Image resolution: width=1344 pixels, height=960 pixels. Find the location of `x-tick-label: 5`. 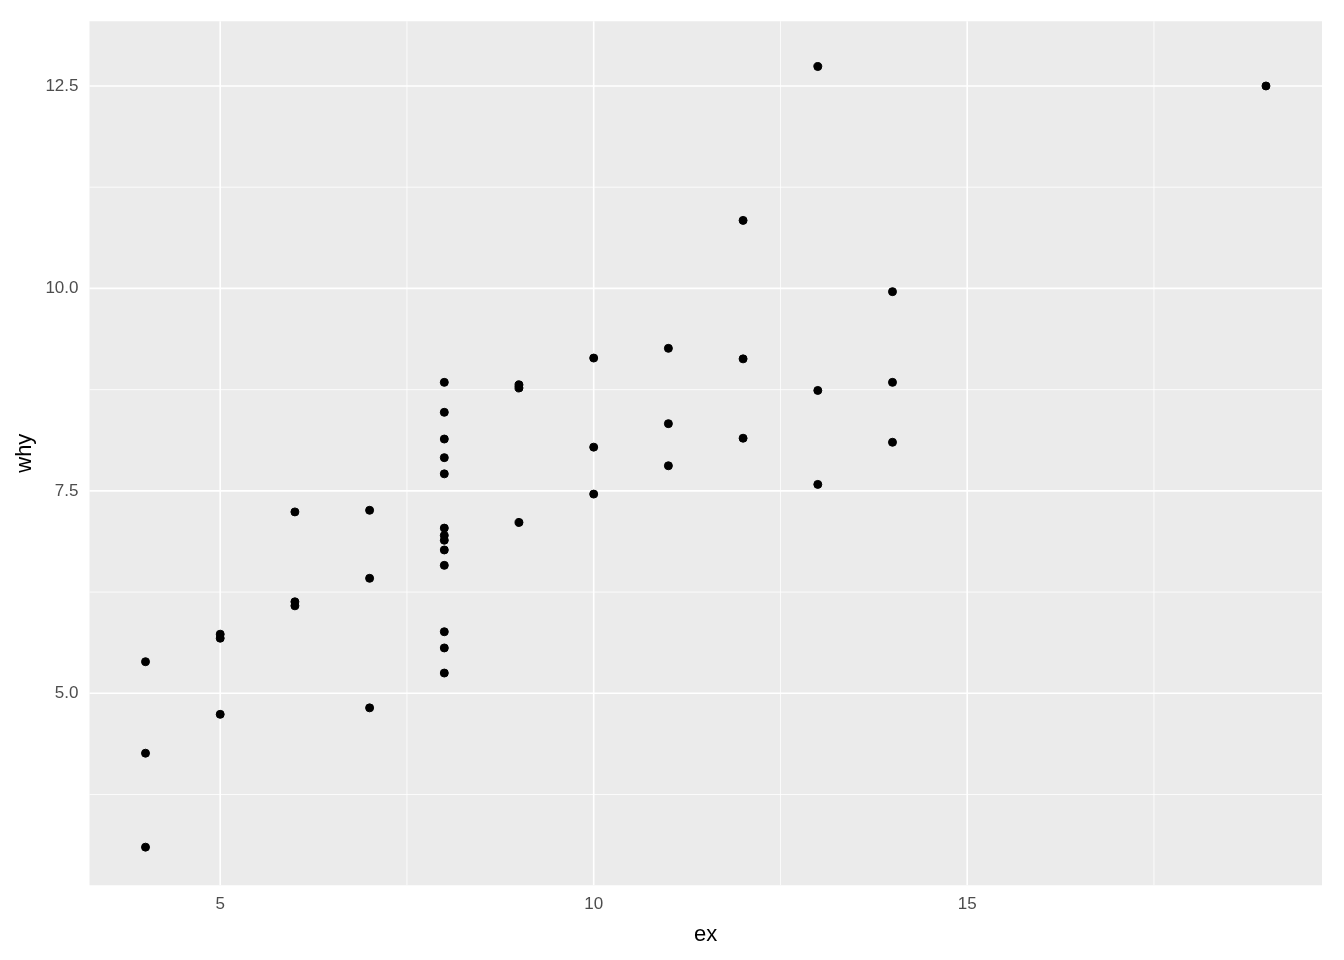

x-tick-label: 5 is located at coordinates (220, 904).